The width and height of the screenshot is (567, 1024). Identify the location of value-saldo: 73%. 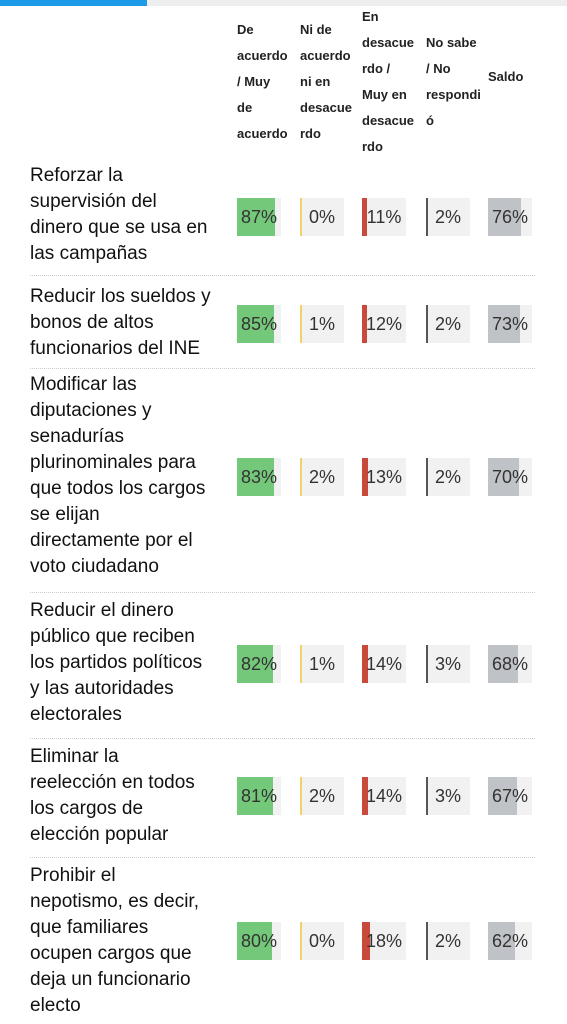
(510, 324).